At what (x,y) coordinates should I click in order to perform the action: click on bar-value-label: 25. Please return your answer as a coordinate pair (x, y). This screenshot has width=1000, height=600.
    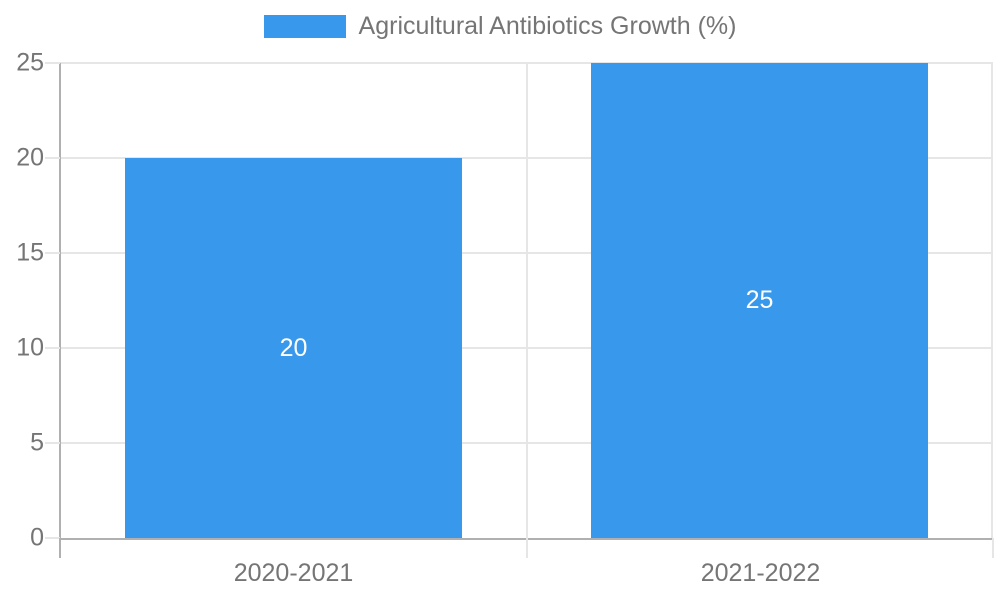
    Looking at the image, I should click on (759, 300).